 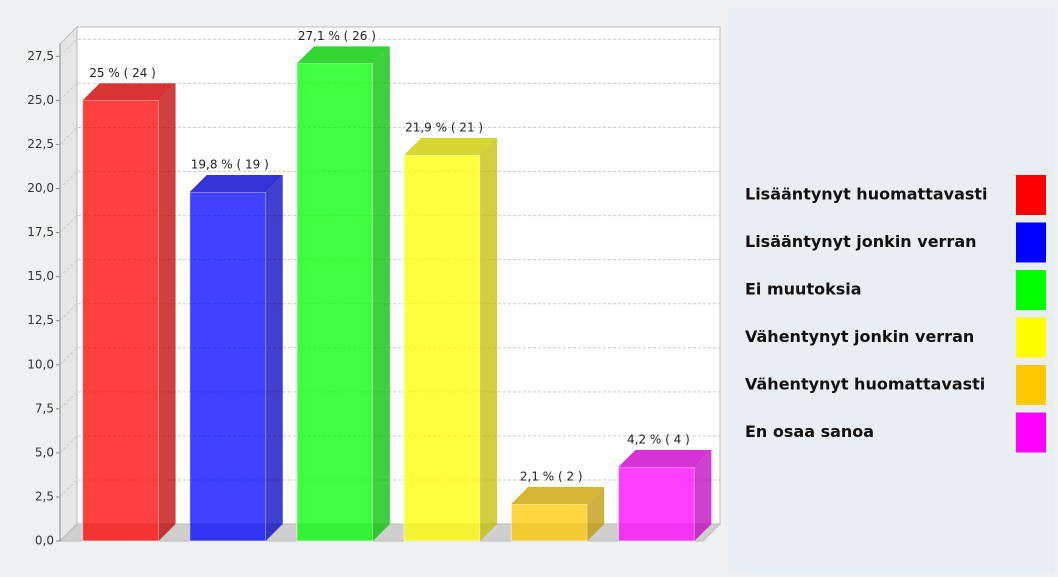 I want to click on side-wall, so click(x=68, y=284).